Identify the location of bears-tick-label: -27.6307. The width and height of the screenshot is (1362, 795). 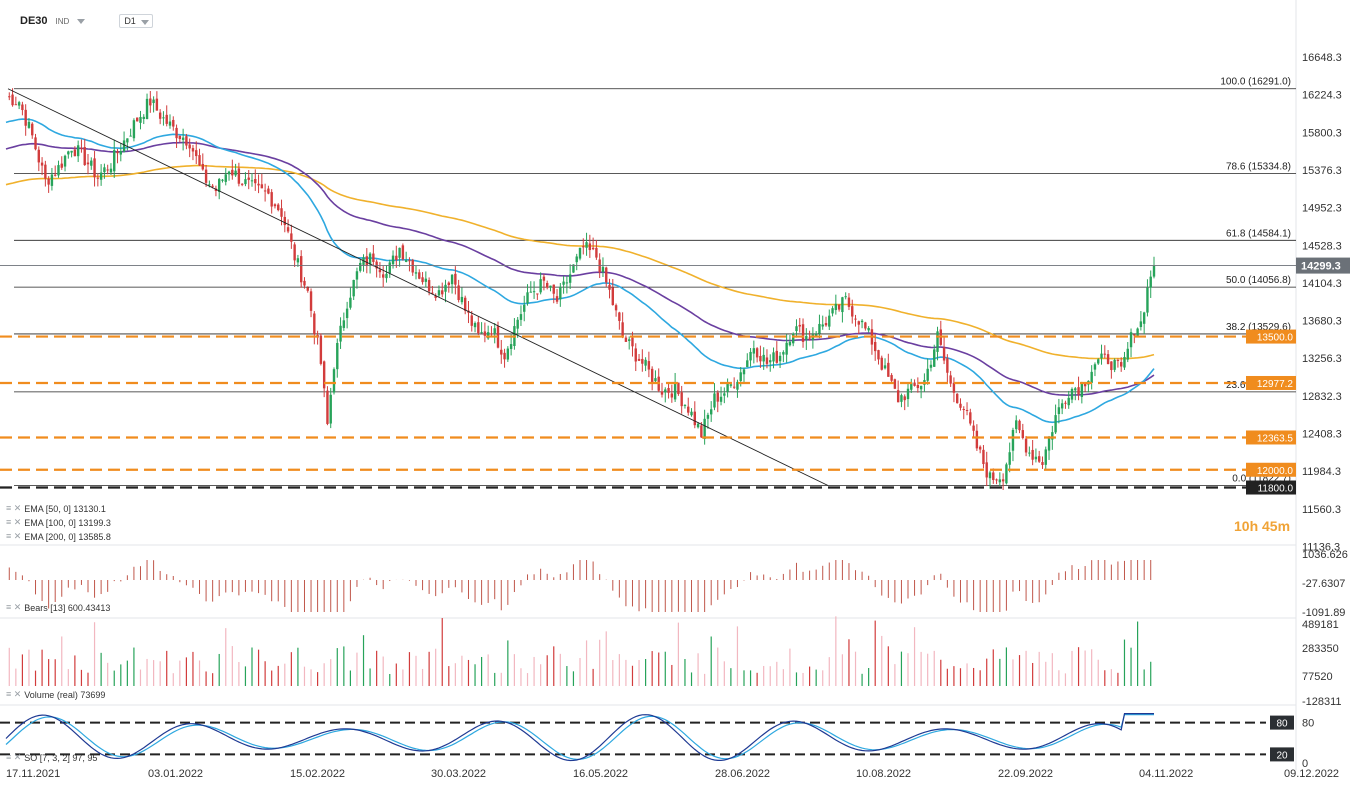
(1323, 584).